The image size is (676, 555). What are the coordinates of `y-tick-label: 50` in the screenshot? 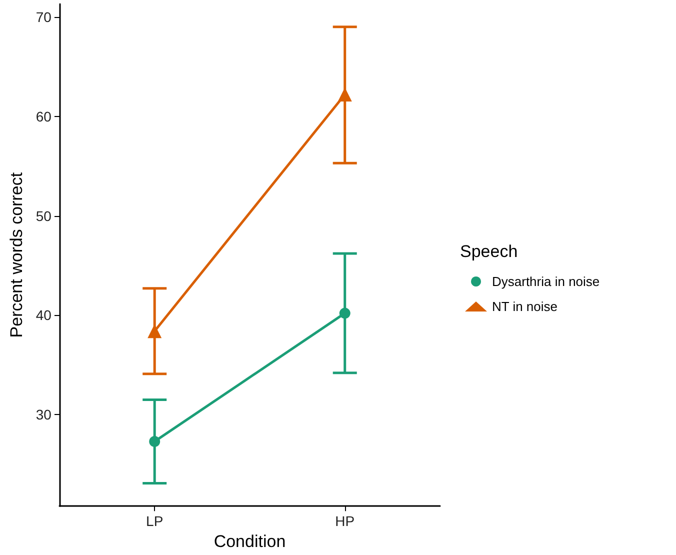 It's located at (44, 216).